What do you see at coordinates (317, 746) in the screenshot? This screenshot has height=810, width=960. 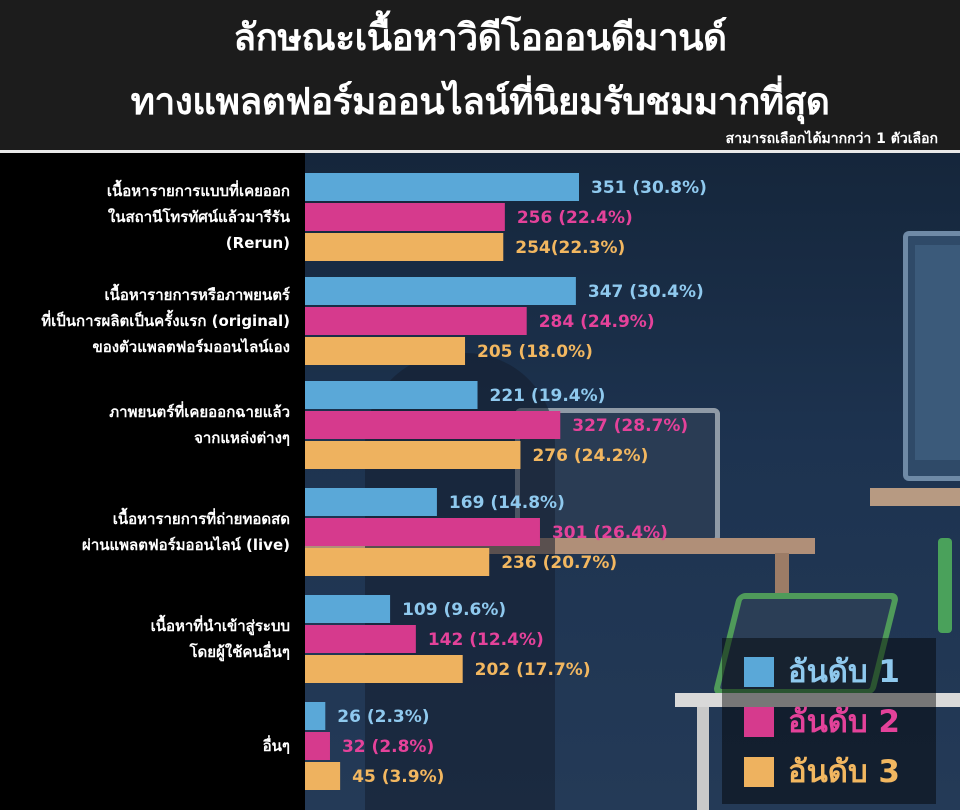 I see `bar-rank2-cat6` at bounding box center [317, 746].